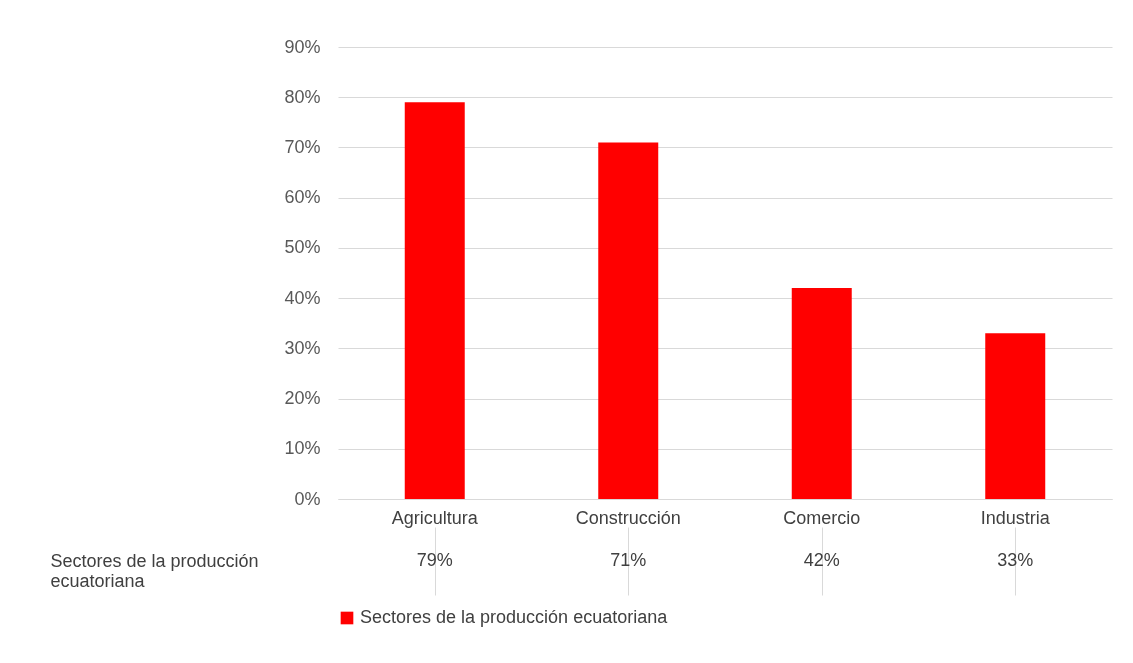 The width and height of the screenshot is (1133, 663). Describe the element at coordinates (302, 46) in the screenshot. I see `y-tick-label: 90%` at that location.